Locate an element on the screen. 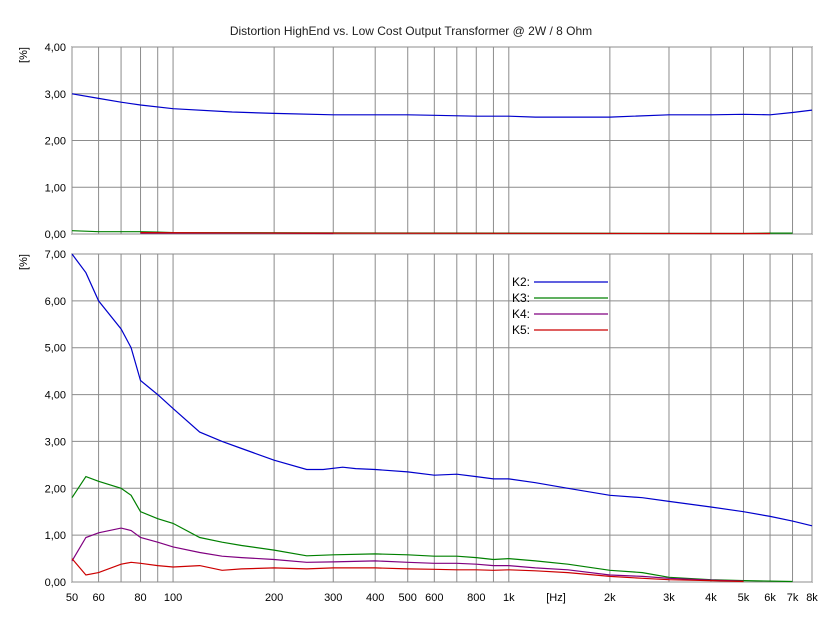 Image resolution: width=840 pixels, height=619 pixels. x-tick-label: 3k is located at coordinates (669, 598).